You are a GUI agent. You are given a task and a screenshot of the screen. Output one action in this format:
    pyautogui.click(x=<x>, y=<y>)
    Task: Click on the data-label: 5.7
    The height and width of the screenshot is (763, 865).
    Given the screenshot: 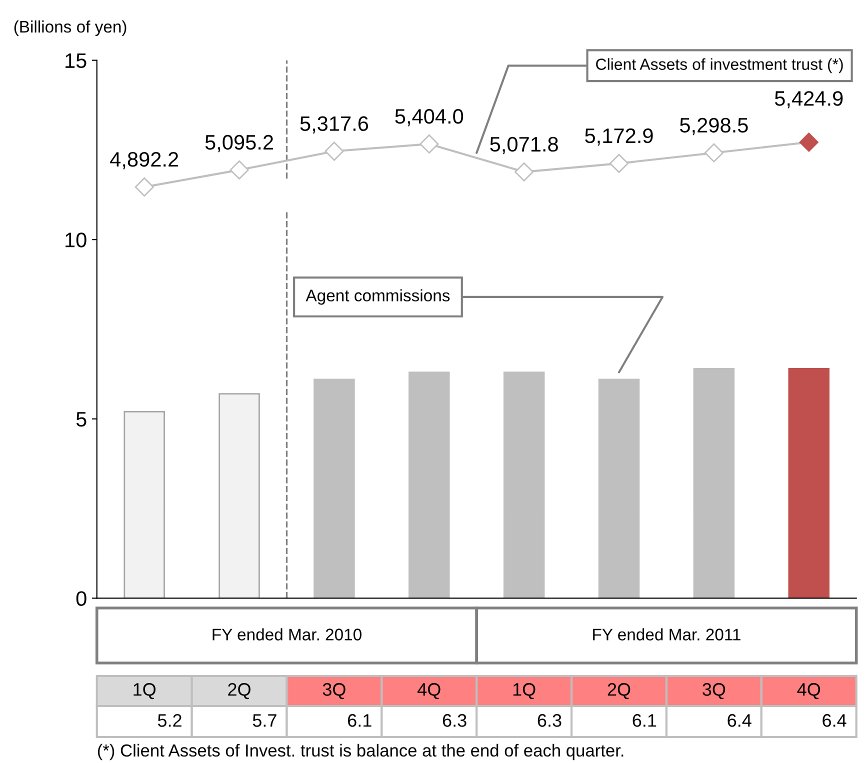 What is the action you would take?
    pyautogui.click(x=264, y=720)
    